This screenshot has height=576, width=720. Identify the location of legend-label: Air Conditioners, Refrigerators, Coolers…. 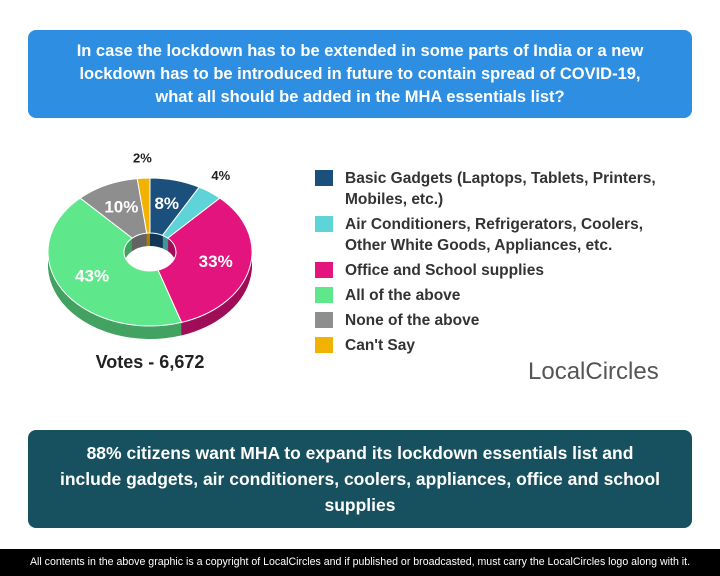
(494, 235).